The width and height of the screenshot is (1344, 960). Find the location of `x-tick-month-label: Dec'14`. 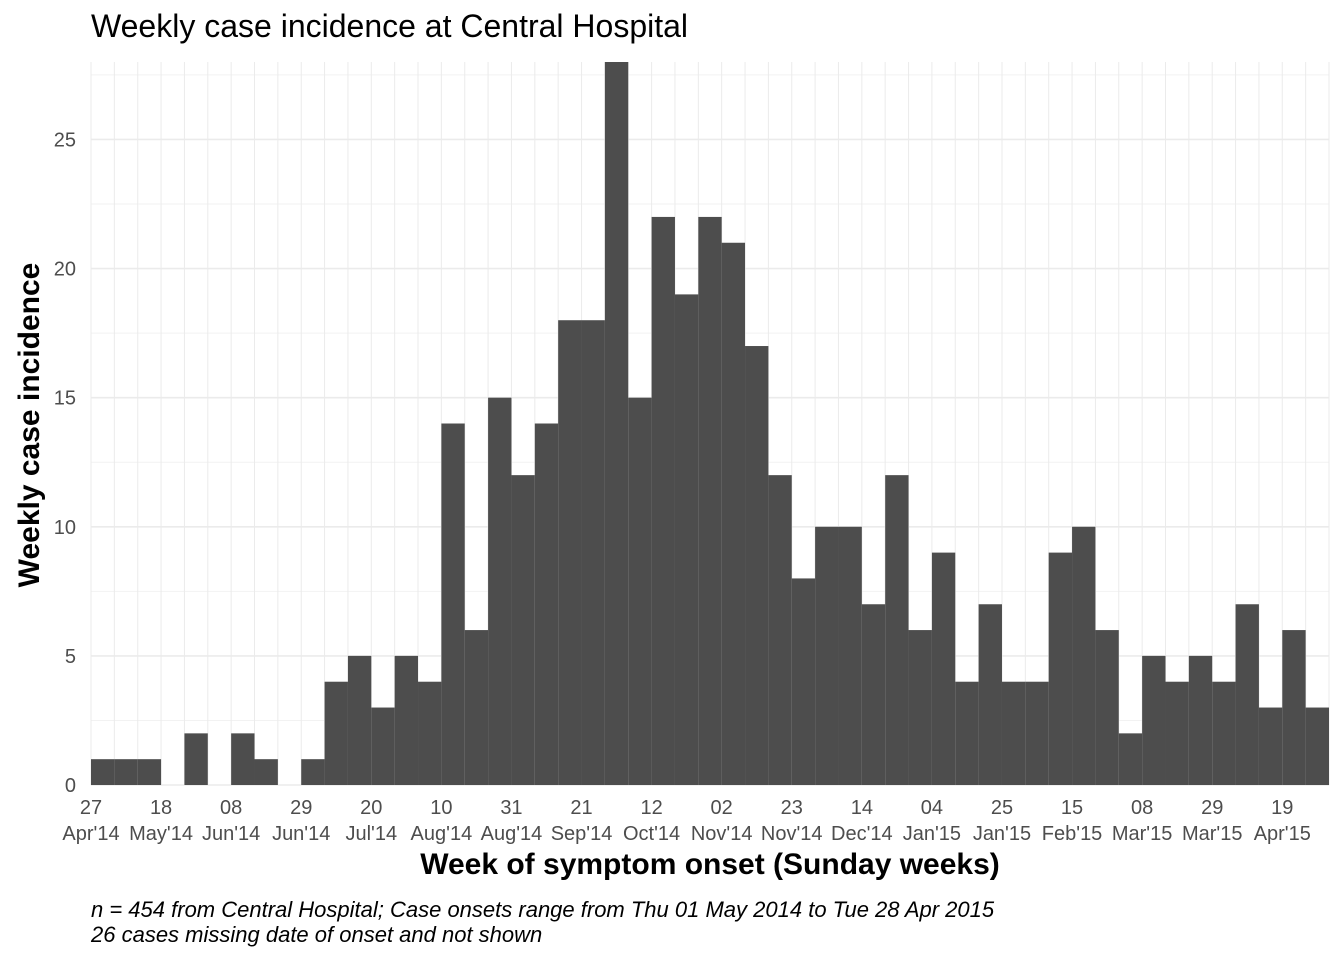

x-tick-month-label: Dec'14 is located at coordinates (862, 834).